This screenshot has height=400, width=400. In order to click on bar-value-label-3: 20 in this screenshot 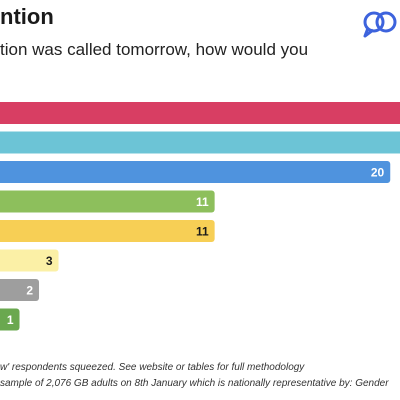, I will do `click(378, 173)`.